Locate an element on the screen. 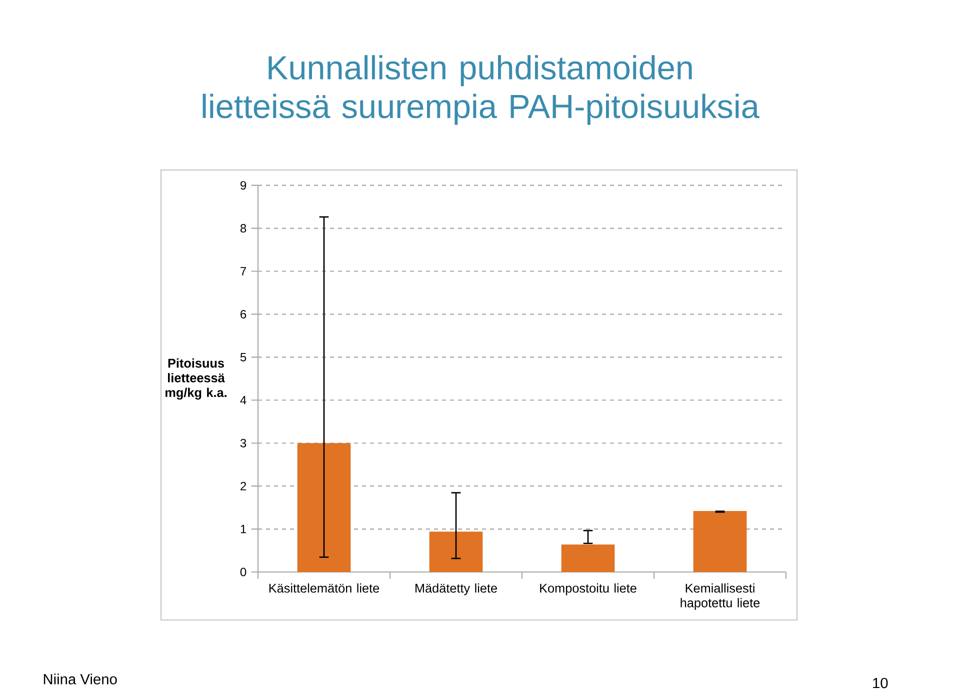  text: 10 is located at coordinates (880, 683).